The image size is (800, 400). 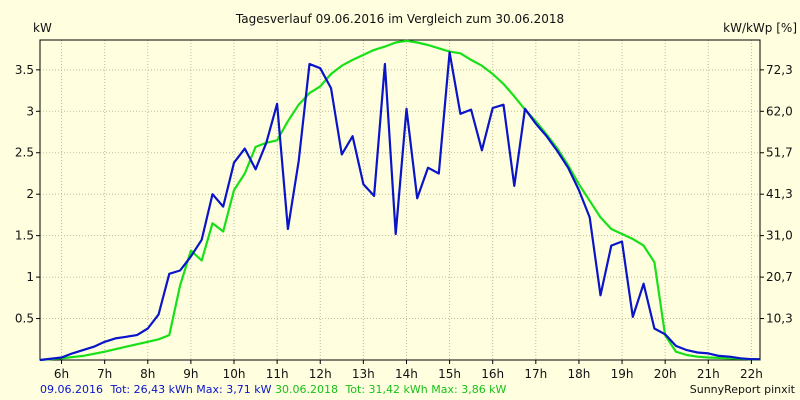 What do you see at coordinates (234, 374) in the screenshot?
I see `x-tick-label: 10h` at bounding box center [234, 374].